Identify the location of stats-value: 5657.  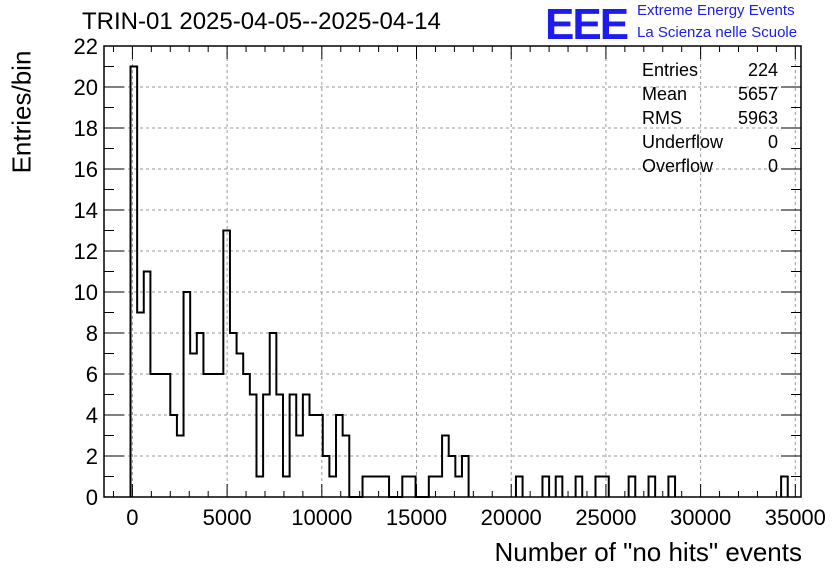
(757, 94).